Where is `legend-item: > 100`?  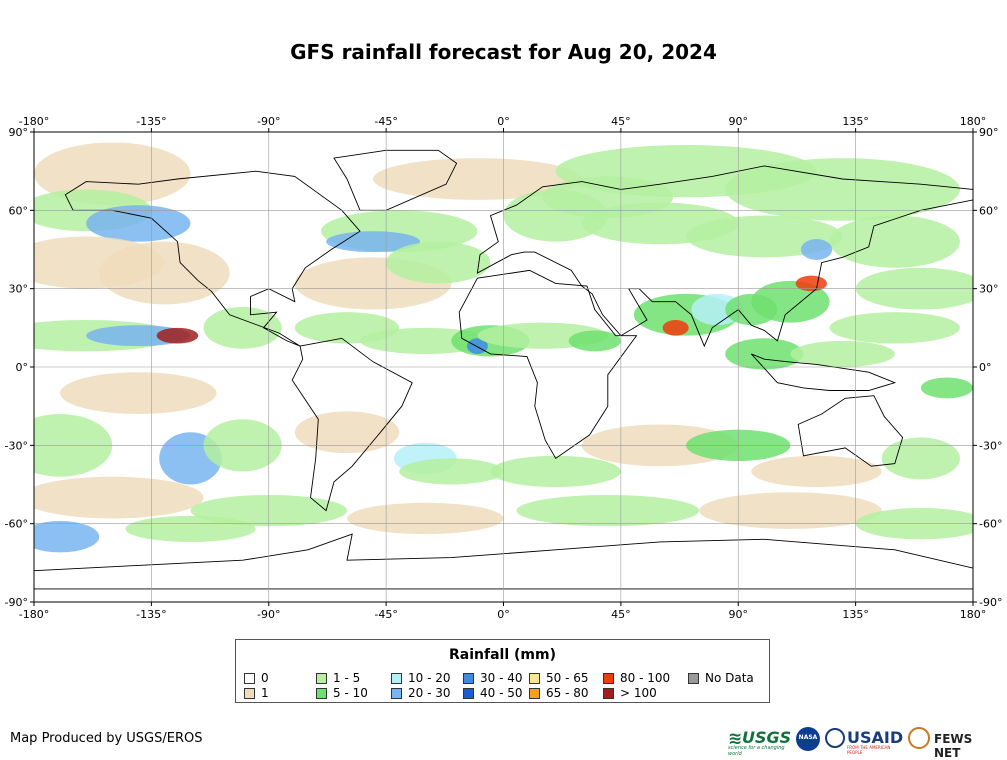
legend-item: > 100 is located at coordinates (630, 693).